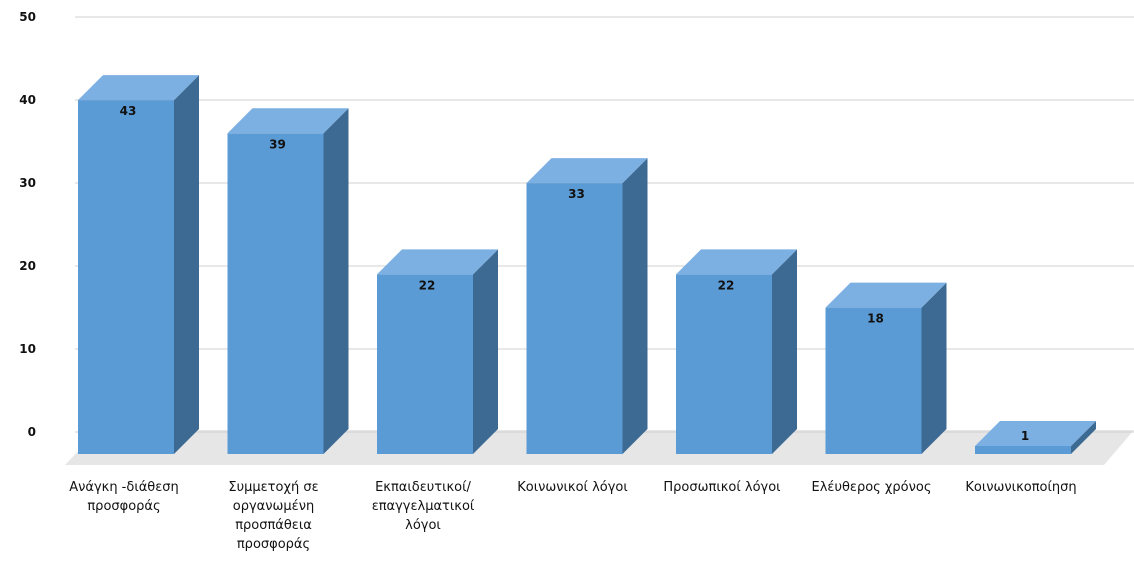  Describe the element at coordinates (124, 487) in the screenshot. I see `x-category-label-line: Ανάγκη -διάθεση` at that location.